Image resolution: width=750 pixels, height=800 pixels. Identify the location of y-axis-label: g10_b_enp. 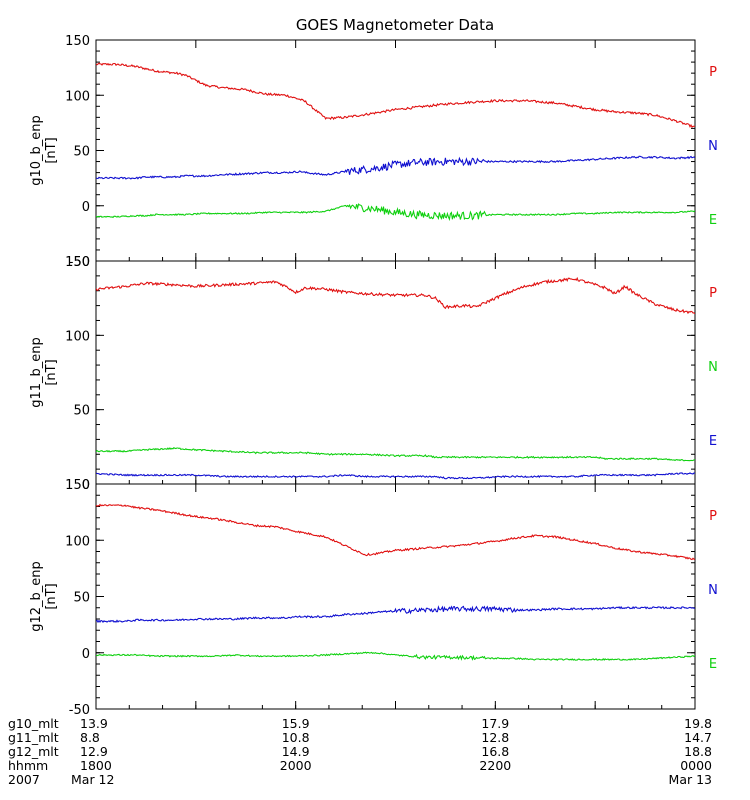
(36, 150).